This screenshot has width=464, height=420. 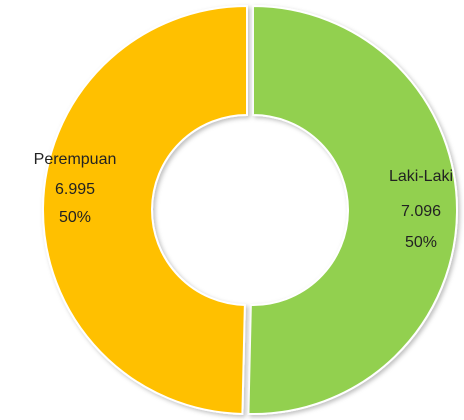 I want to click on slice-label: Perempuan, so click(x=75, y=159).